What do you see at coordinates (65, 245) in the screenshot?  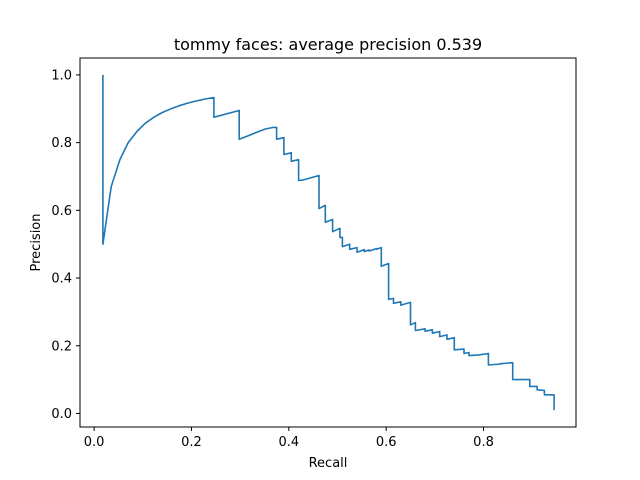 I see `y-axis-ticks: 0.0 0.2 0.4 0.6 0.8 1.0` at bounding box center [65, 245].